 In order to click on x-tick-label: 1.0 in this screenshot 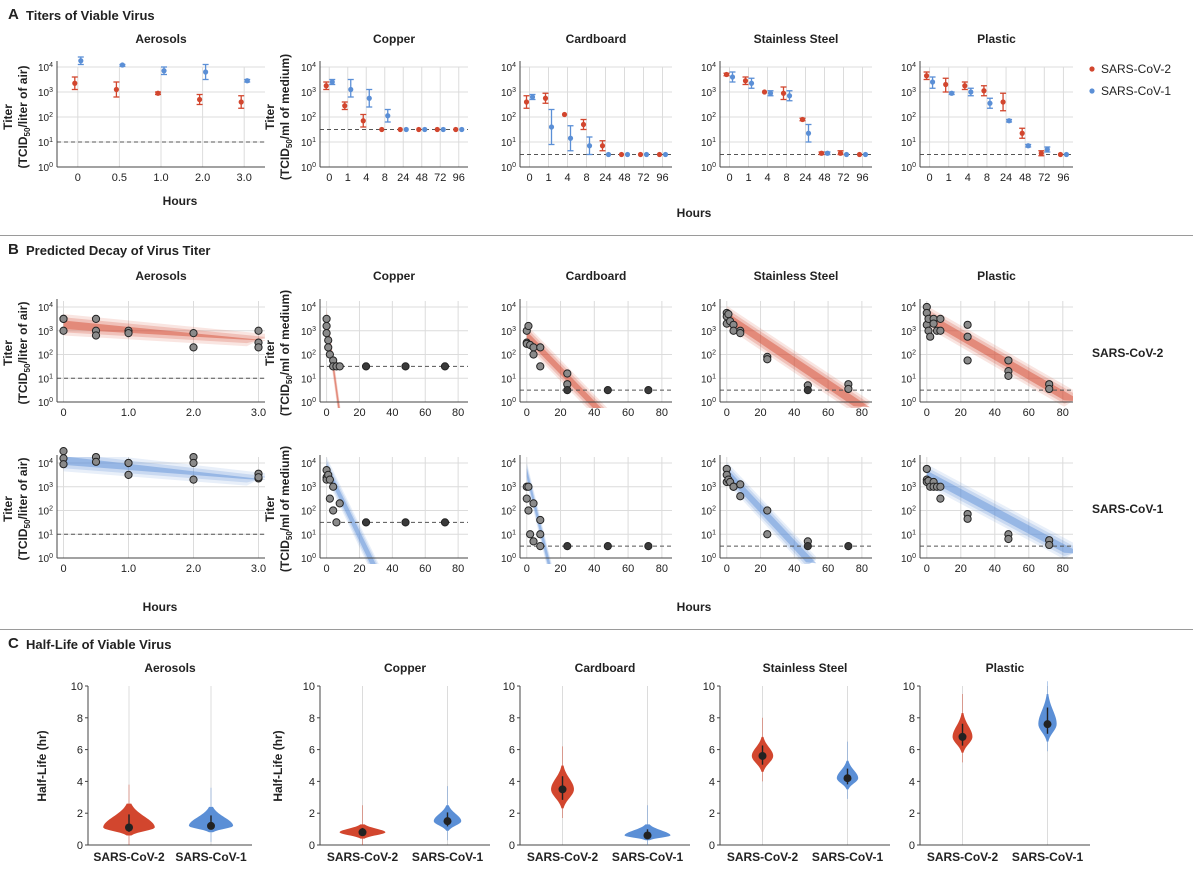, I will do `click(128, 569)`.